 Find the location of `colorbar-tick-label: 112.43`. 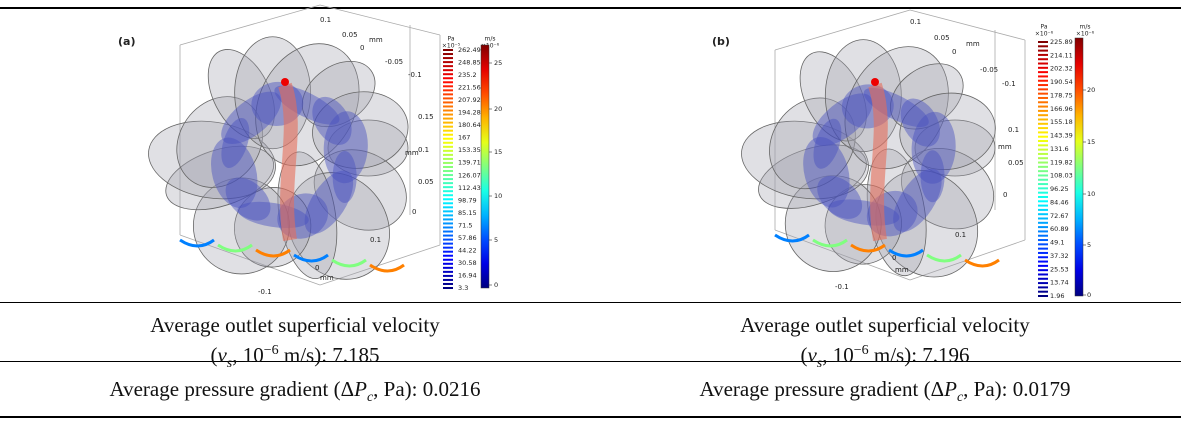

colorbar-tick-label: 112.43 is located at coordinates (469, 188).